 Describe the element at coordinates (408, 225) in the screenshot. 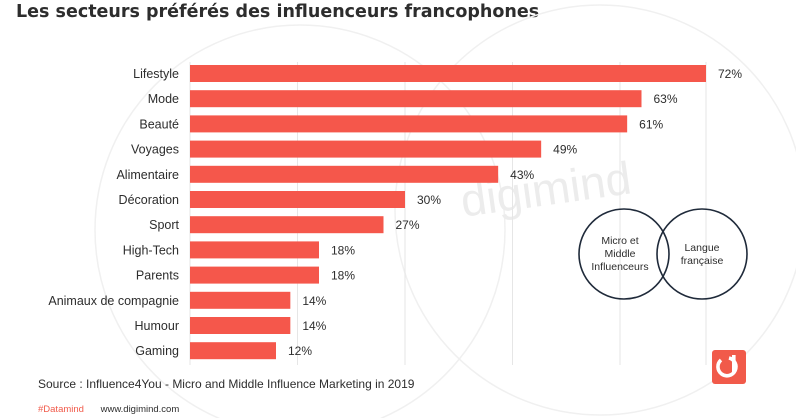

I see `value-label: 27%` at that location.